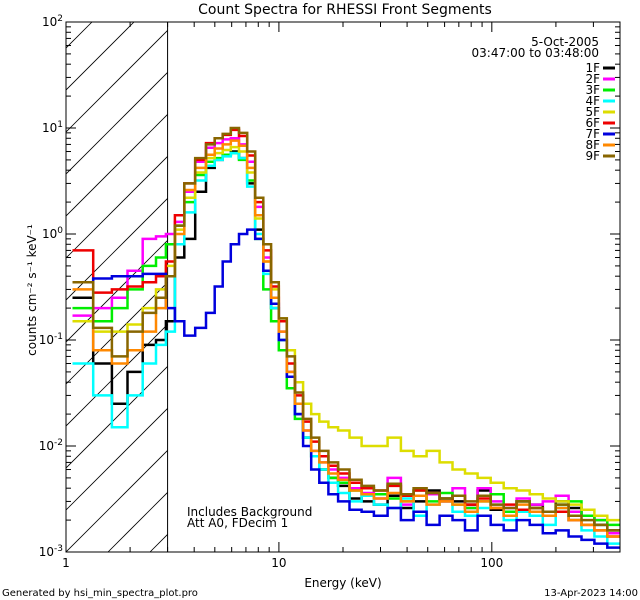  Describe the element at coordinates (535, 53) in the screenshot. I see `time-range-label: 03:47:00 to 03:48:00` at that location.